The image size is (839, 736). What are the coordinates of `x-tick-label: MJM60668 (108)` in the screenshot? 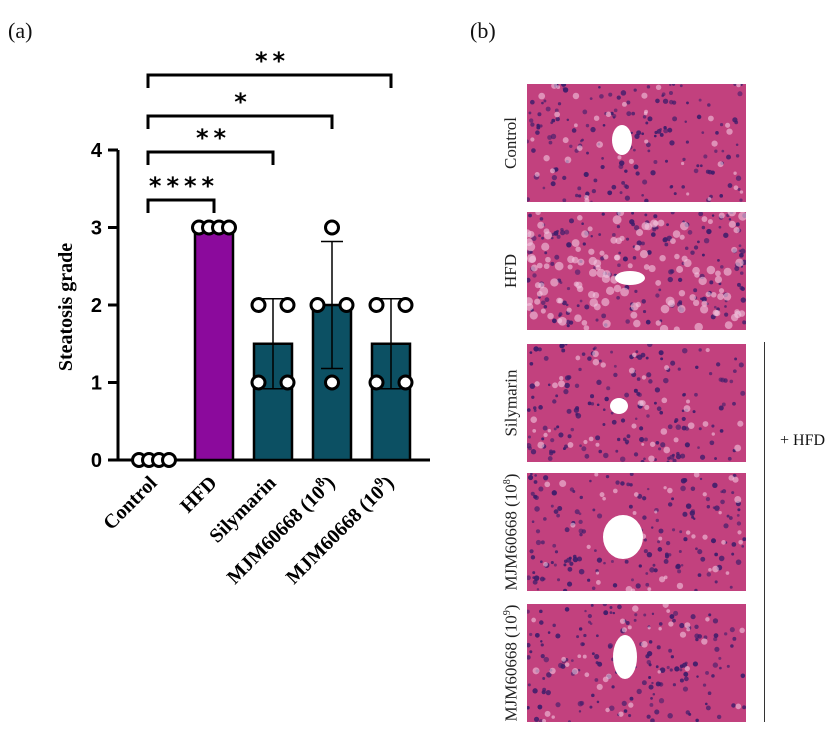 It's located at (280, 530).